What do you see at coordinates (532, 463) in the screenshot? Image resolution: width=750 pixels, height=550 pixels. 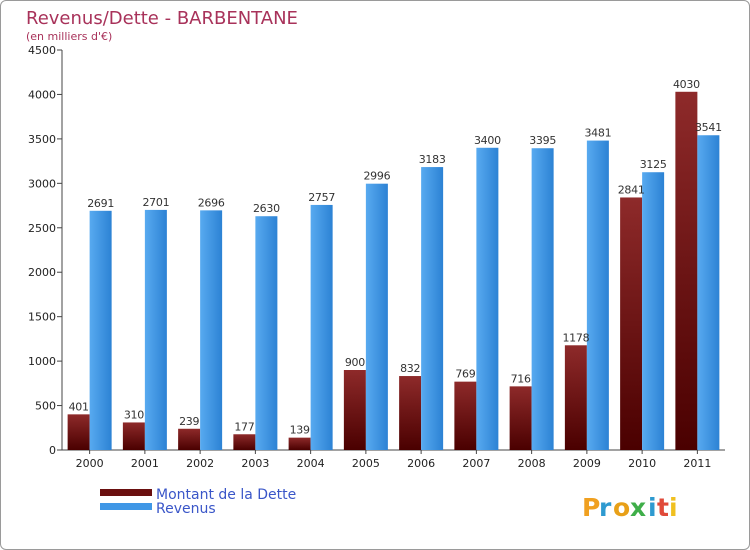 I see `x-tick-label: 2008` at bounding box center [532, 463].